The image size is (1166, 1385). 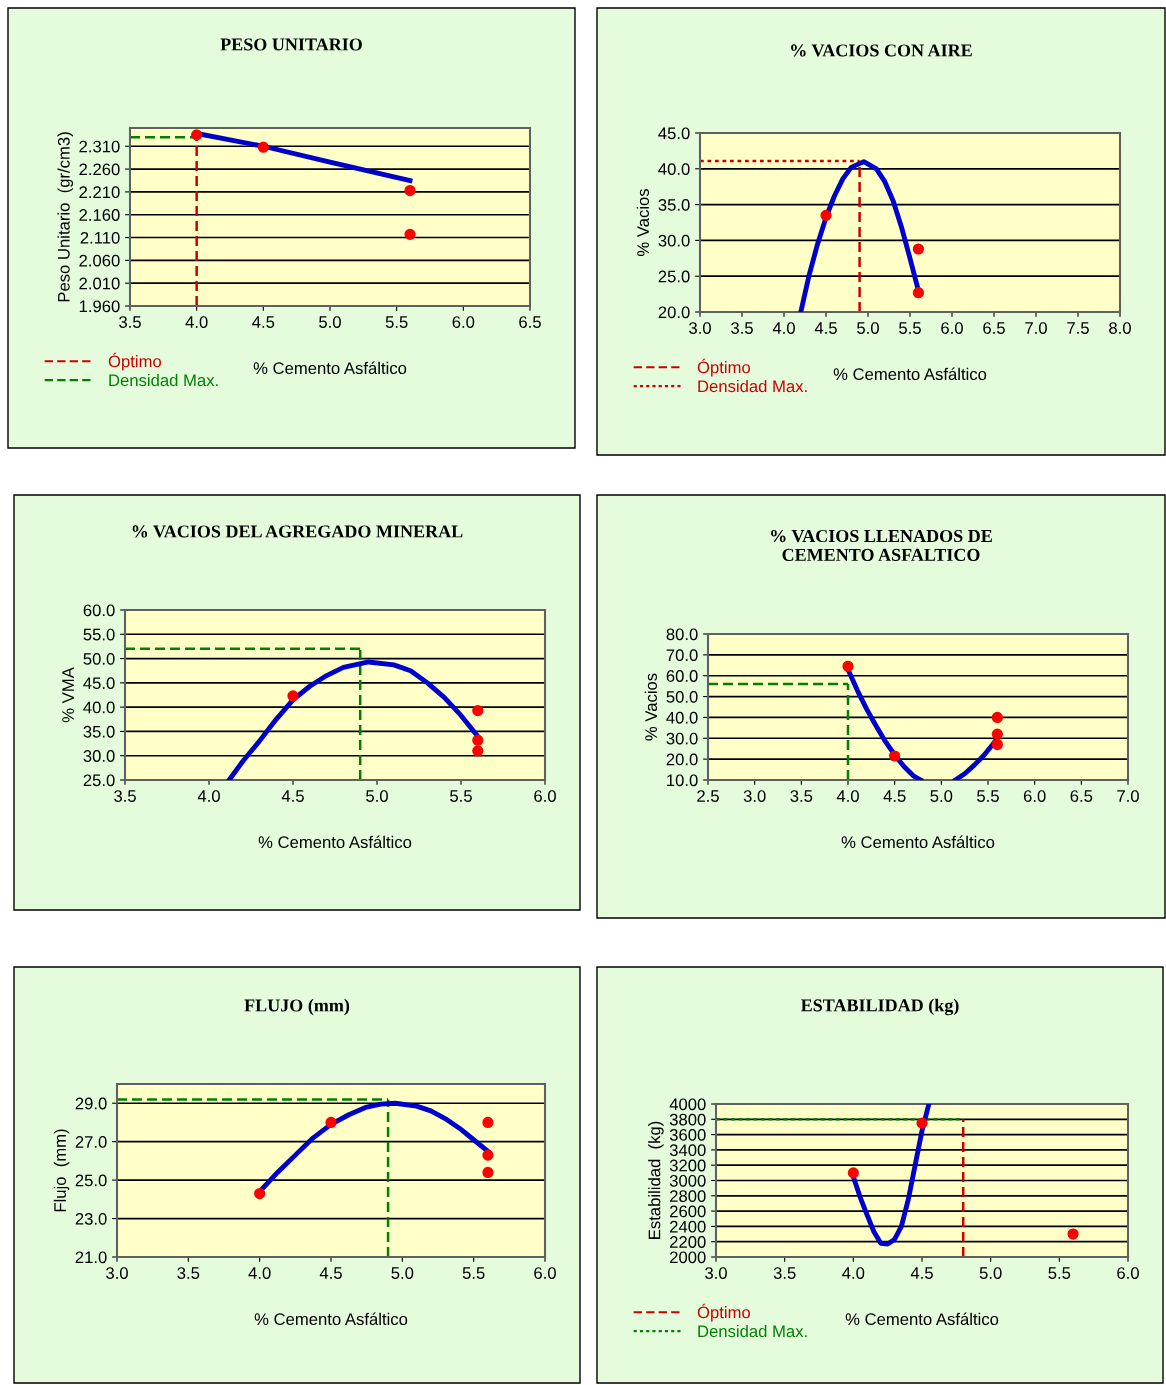 I want to click on y-tick-label: 29.0, so click(x=91, y=1103).